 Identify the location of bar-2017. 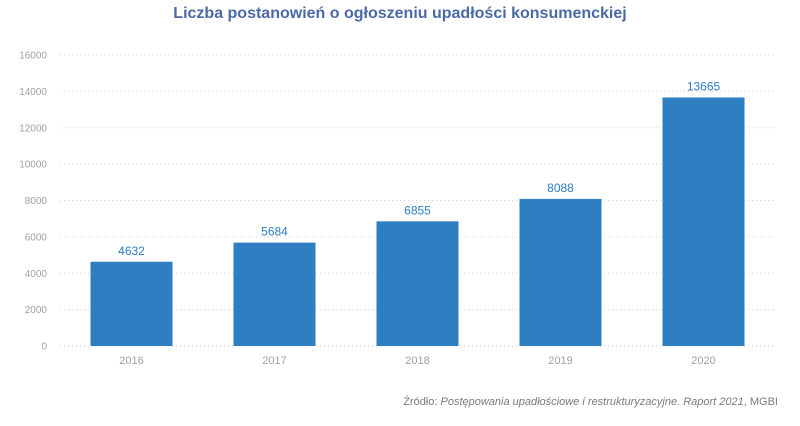
(274, 294).